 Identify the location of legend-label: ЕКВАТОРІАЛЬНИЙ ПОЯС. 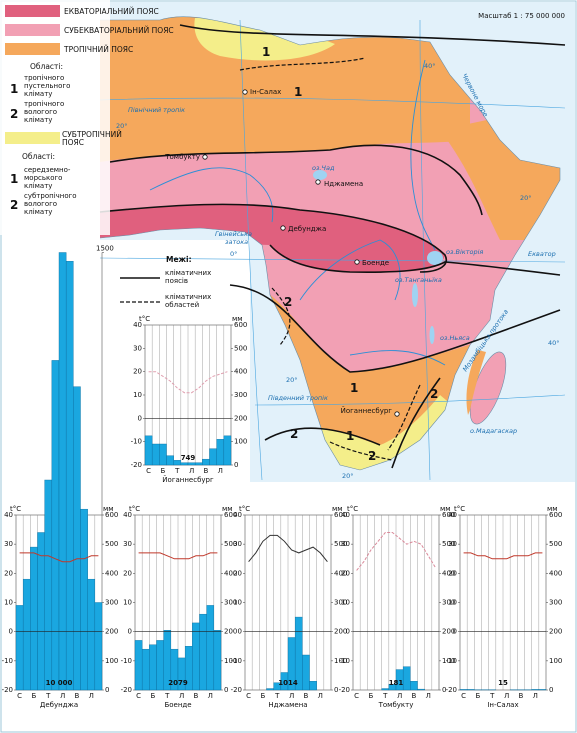
(111, 11).